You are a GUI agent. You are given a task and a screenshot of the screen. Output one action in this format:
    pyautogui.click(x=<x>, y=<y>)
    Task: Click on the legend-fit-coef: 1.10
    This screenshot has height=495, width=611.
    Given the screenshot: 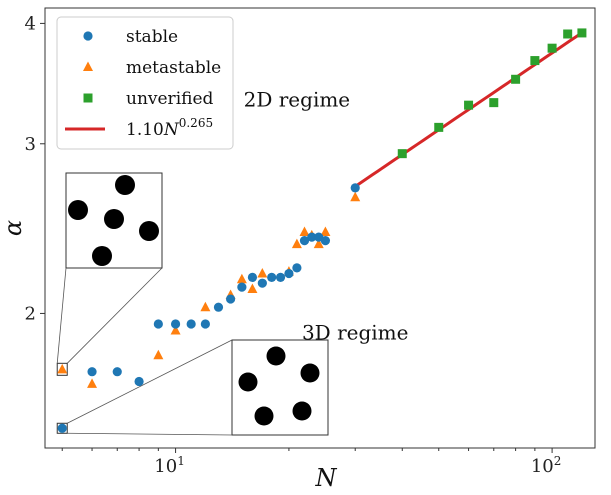 What is the action you would take?
    pyautogui.click(x=145, y=130)
    